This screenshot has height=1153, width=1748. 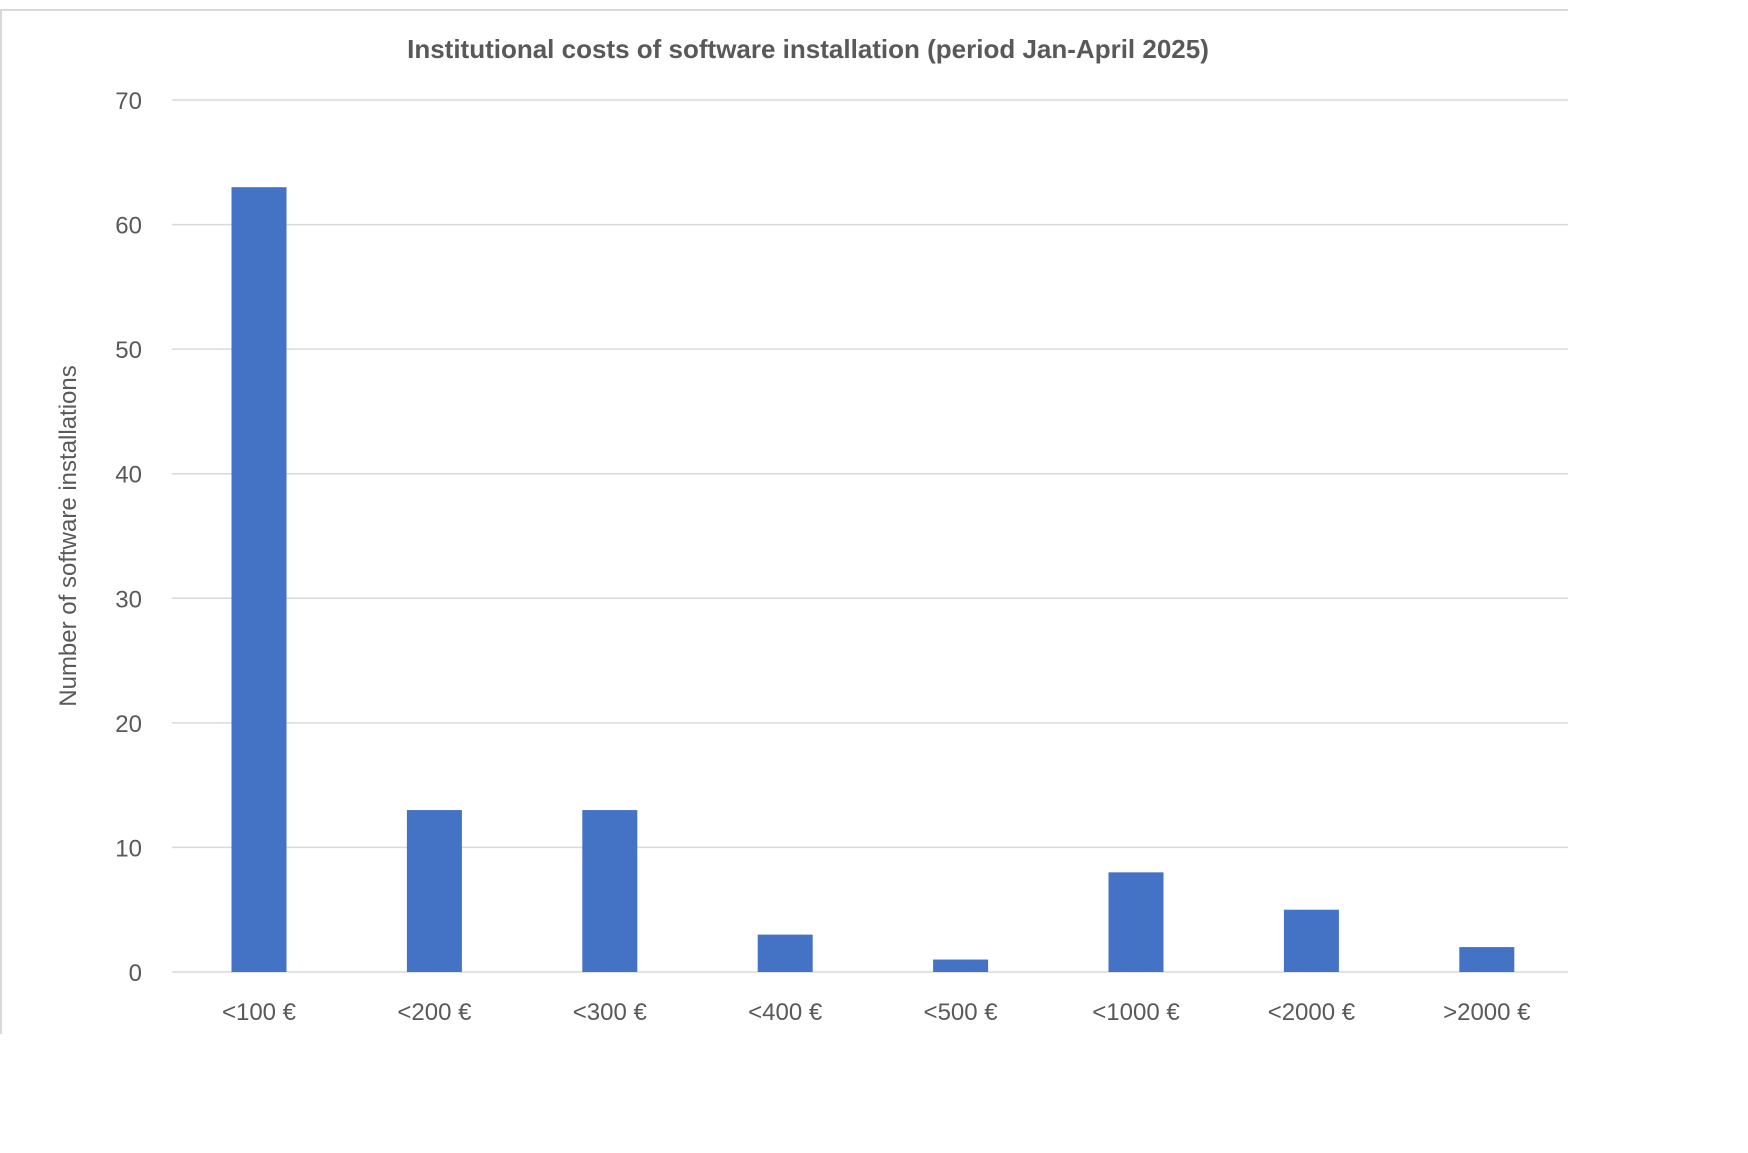 I want to click on y-tick-label: 60, so click(x=128, y=226).